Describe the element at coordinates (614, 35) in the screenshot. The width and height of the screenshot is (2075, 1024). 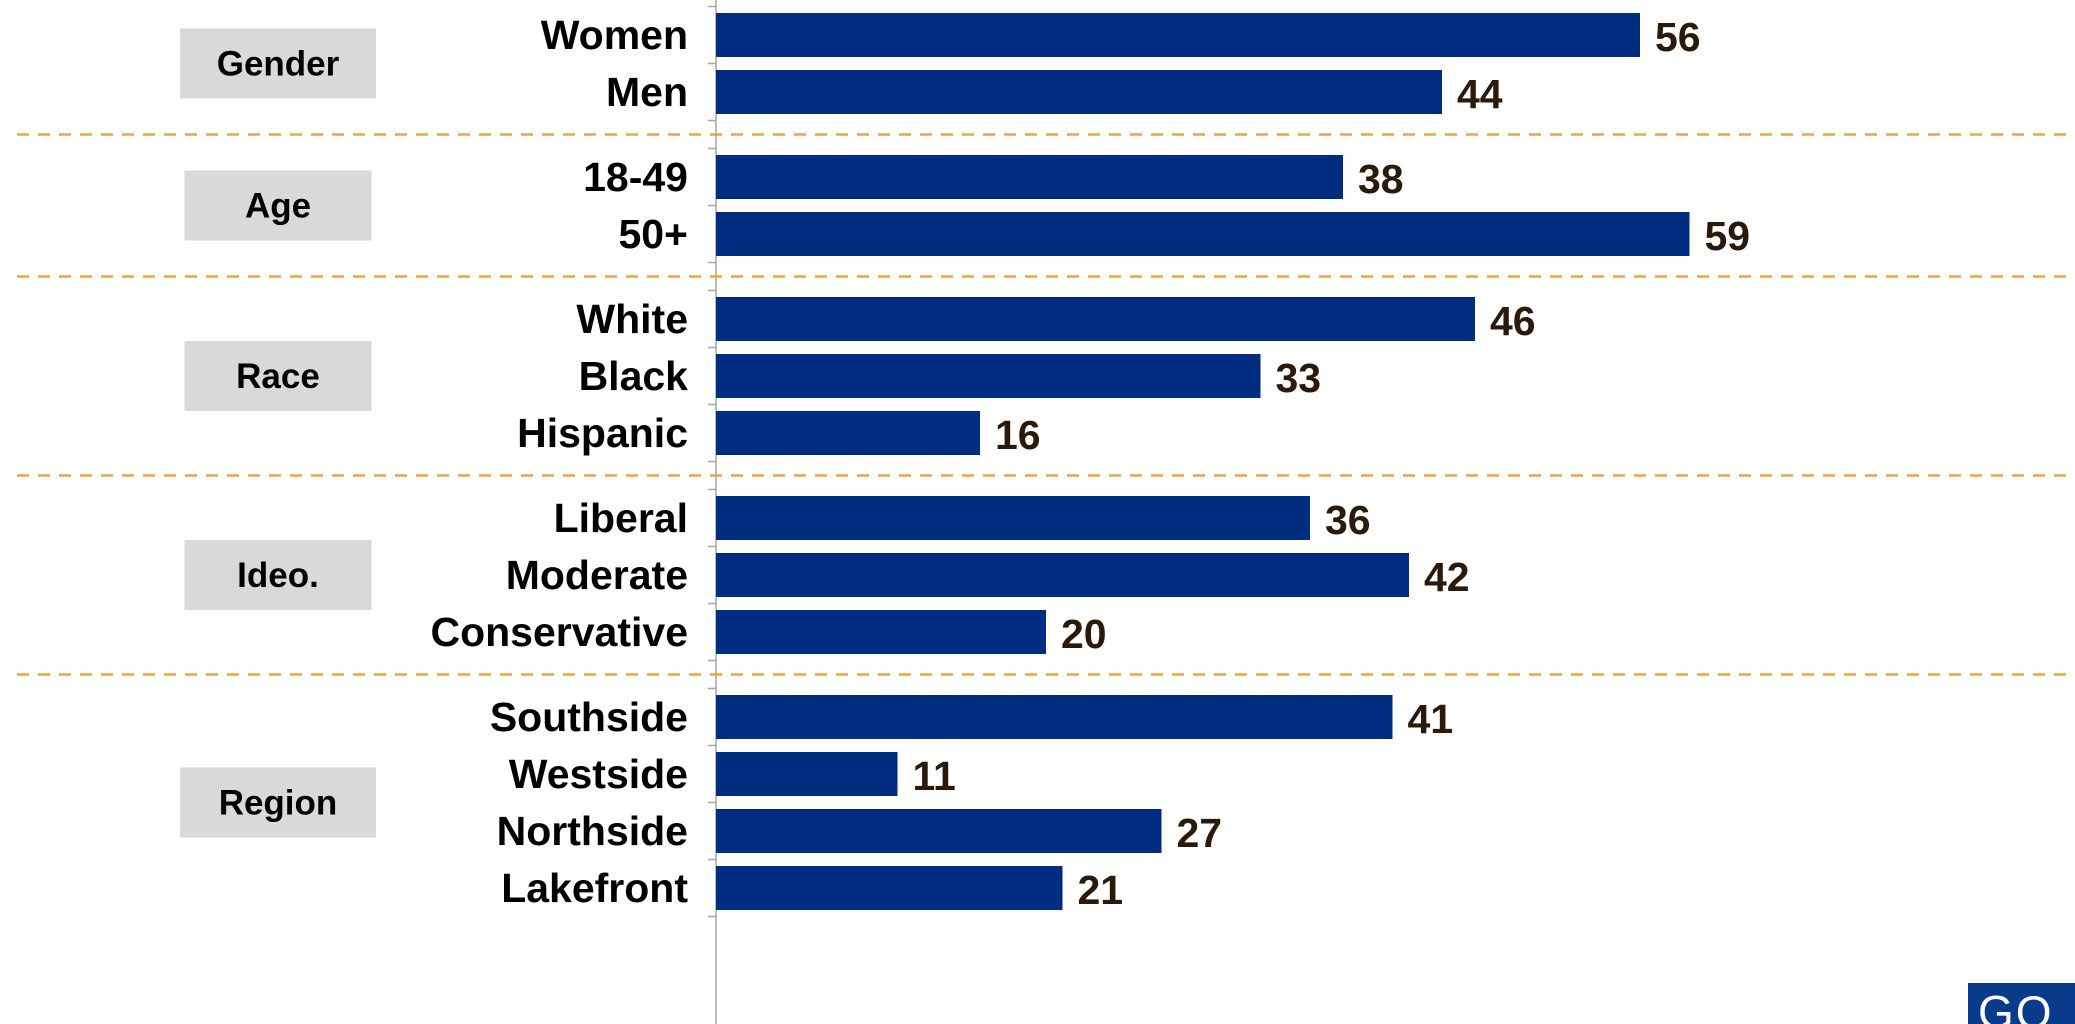
I see `category-label-women: Women` at that location.